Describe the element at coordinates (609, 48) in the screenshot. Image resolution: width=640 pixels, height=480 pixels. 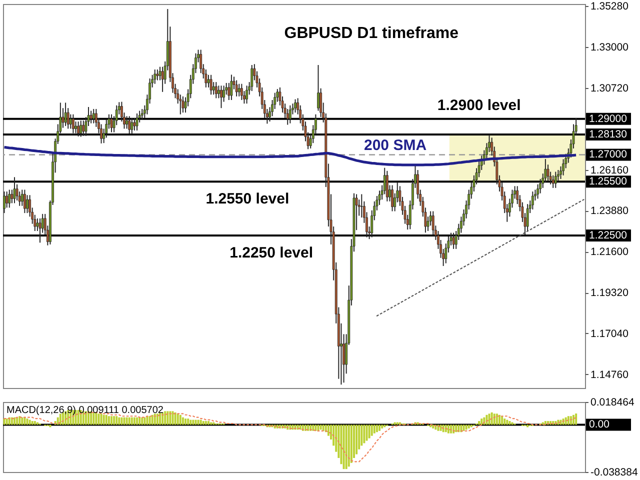
I see `y-tick-label: 1.33000` at that location.